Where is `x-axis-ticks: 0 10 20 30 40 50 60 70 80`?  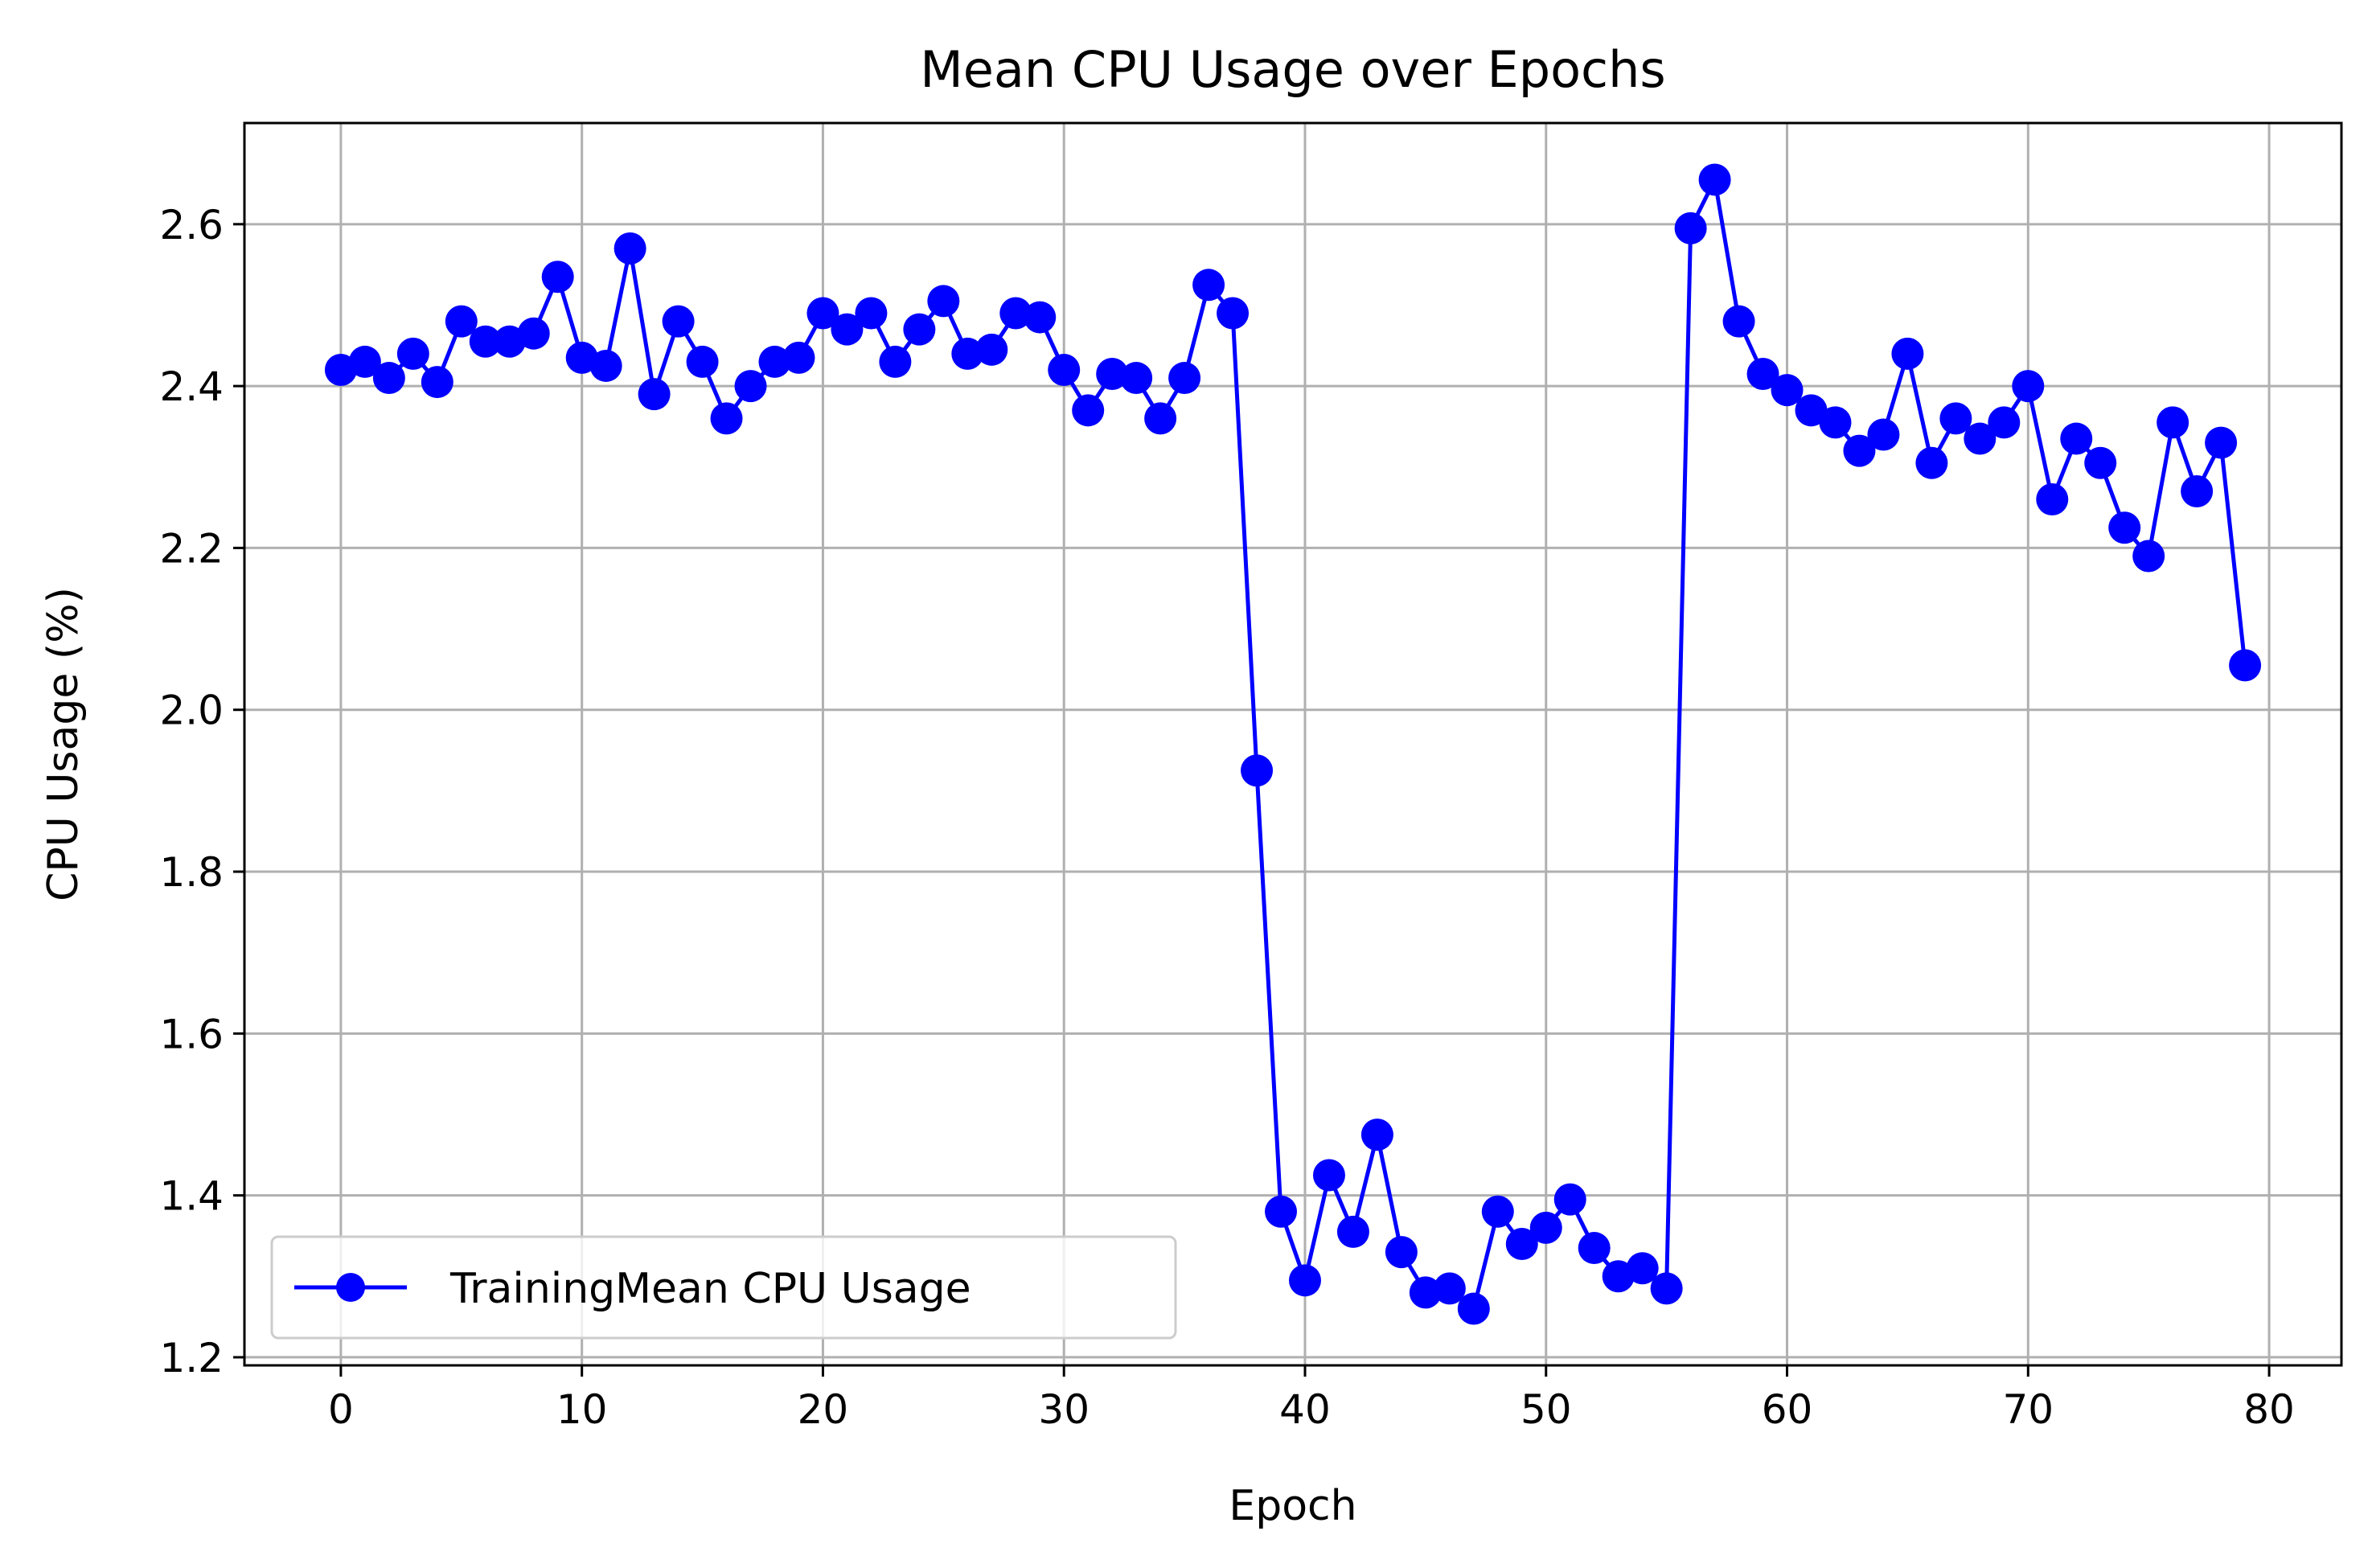
x-axis-ticks: 0 10 20 30 40 50 60 70 80 is located at coordinates (1311, 1399).